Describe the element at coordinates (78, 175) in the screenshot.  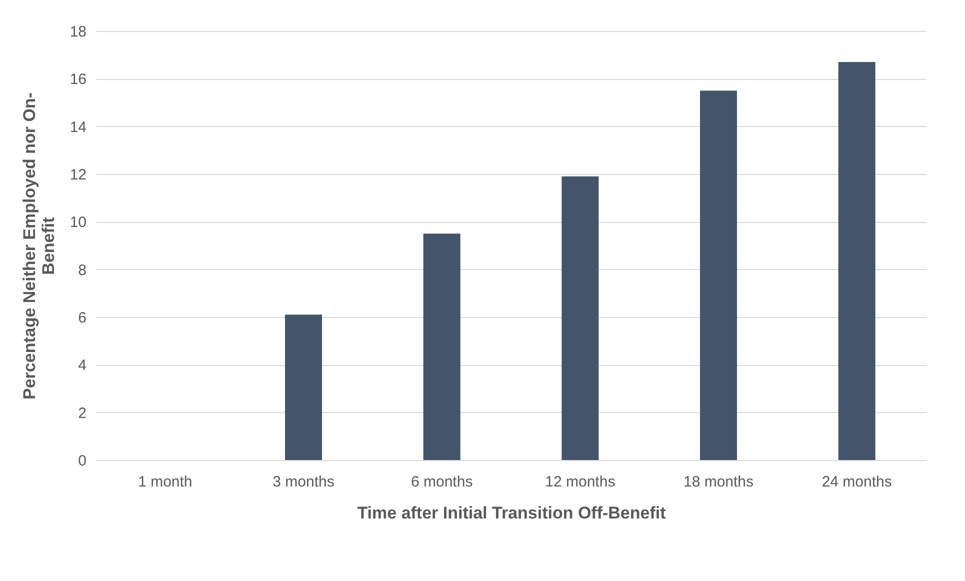
I see `y-tick-label: 12` at that location.